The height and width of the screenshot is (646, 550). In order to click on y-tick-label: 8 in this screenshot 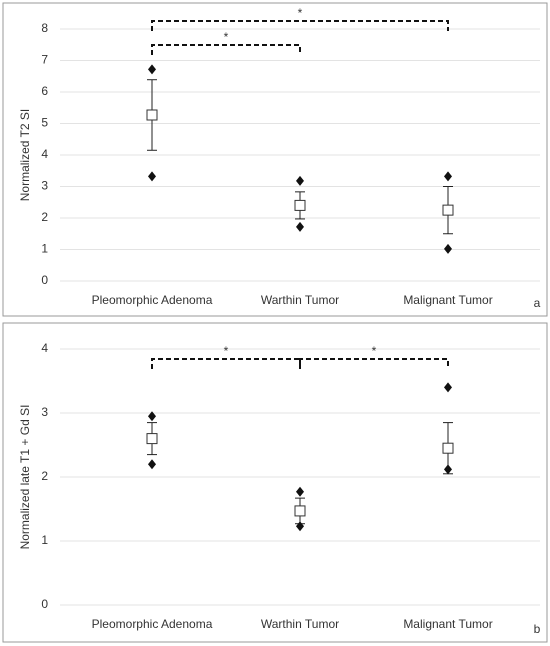, I will do `click(44, 28)`.